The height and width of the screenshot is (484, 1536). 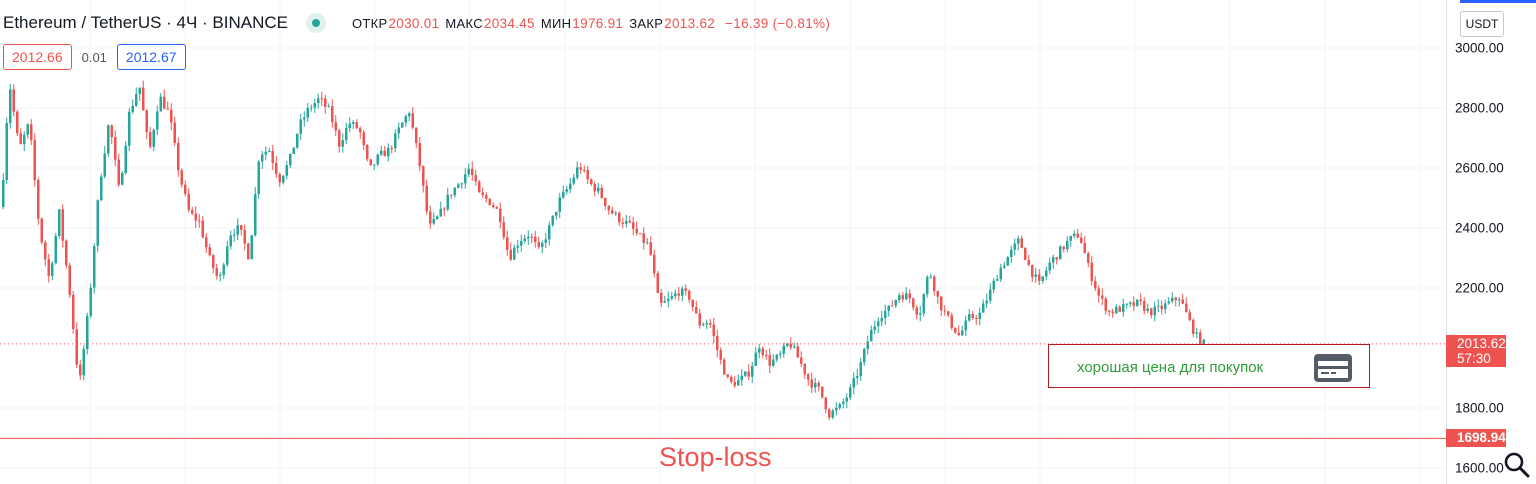 I want to click on high-value: 2034.45, so click(x=509, y=23).